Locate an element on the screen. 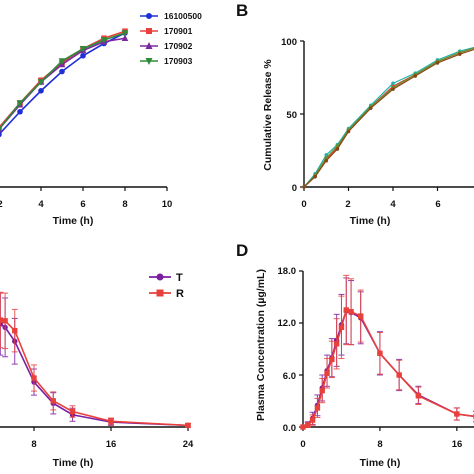 The height and width of the screenshot is (474, 474). panel-d-plot-area is located at coordinates (387, 352).